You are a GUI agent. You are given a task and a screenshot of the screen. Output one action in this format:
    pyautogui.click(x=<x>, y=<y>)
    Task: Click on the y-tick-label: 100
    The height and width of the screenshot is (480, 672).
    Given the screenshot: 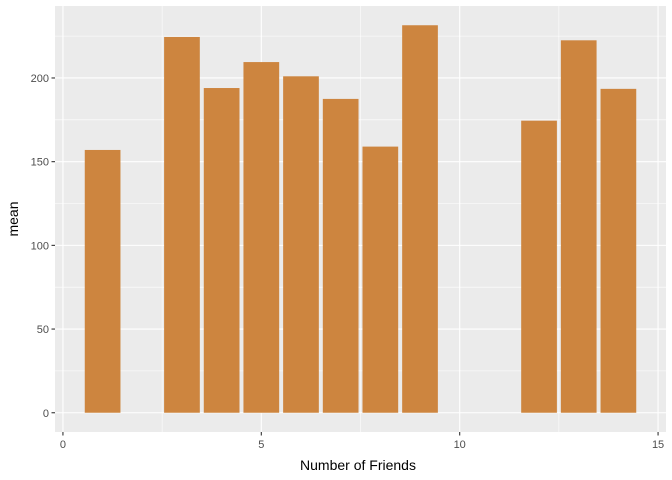 What is the action you would take?
    pyautogui.click(x=40, y=246)
    